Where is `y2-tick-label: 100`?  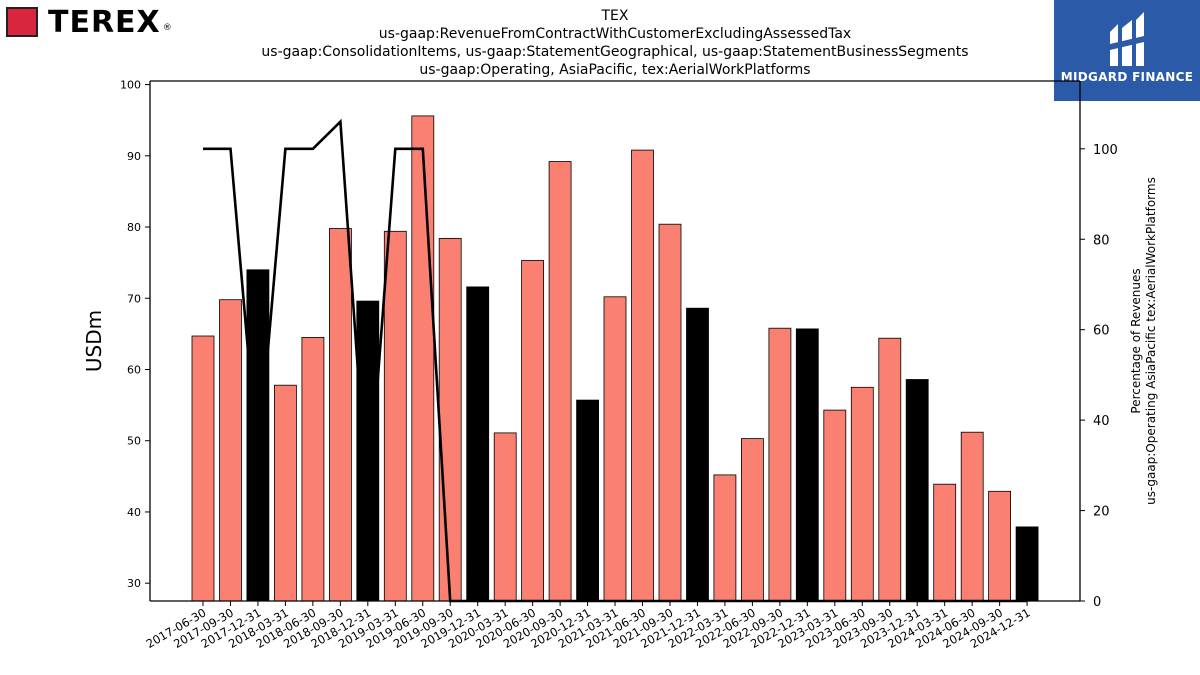
y2-tick-label: 100 is located at coordinates (1105, 150).